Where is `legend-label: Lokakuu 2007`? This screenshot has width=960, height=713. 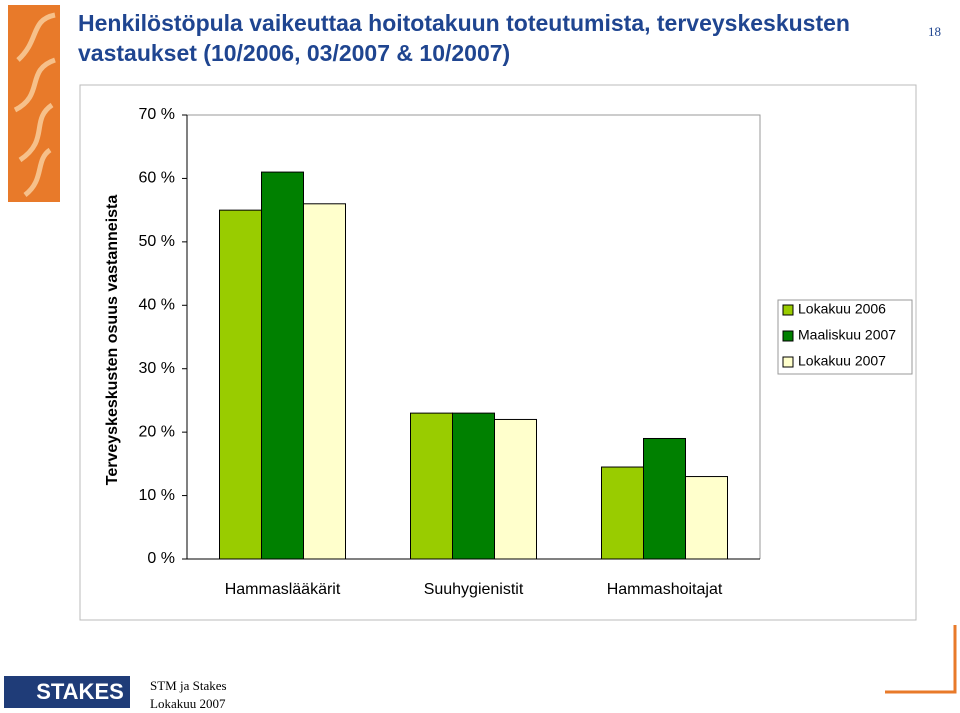
legend-label: Lokakuu 2007 is located at coordinates (842, 361).